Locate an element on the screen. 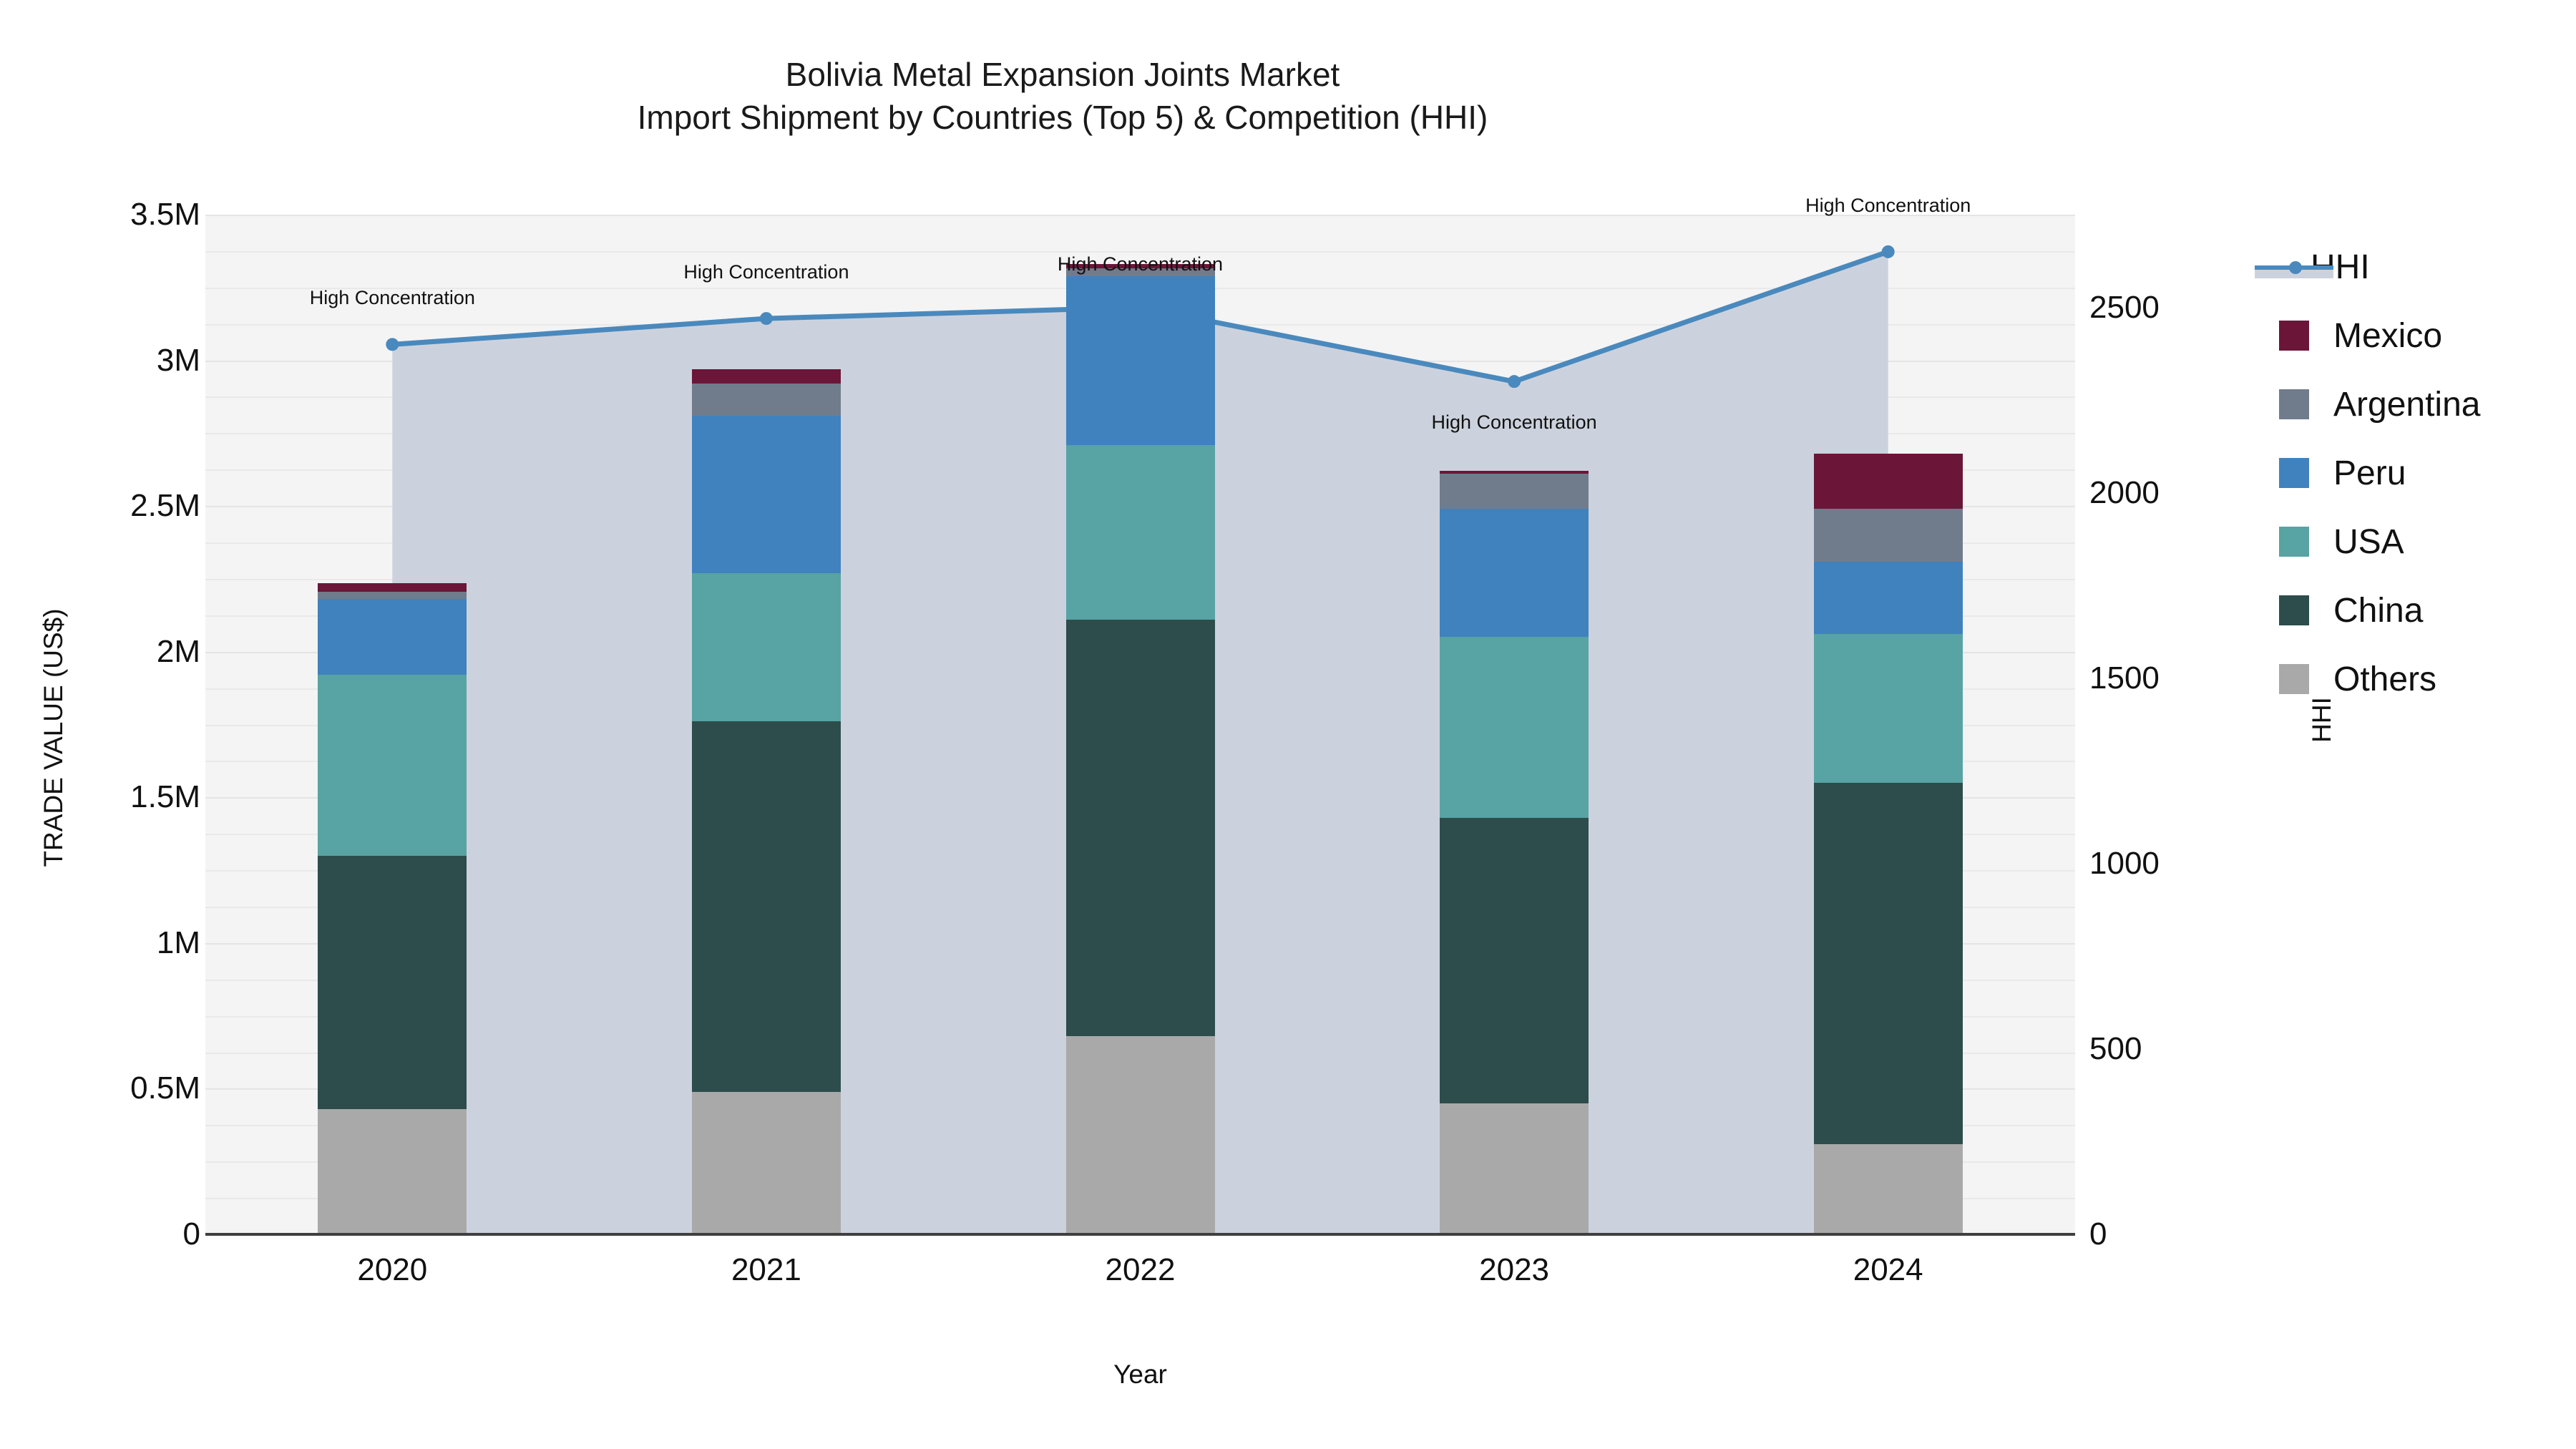 The height and width of the screenshot is (1449, 2576). annotation-high-concentration-2020: High Concentration is located at coordinates (392, 298).